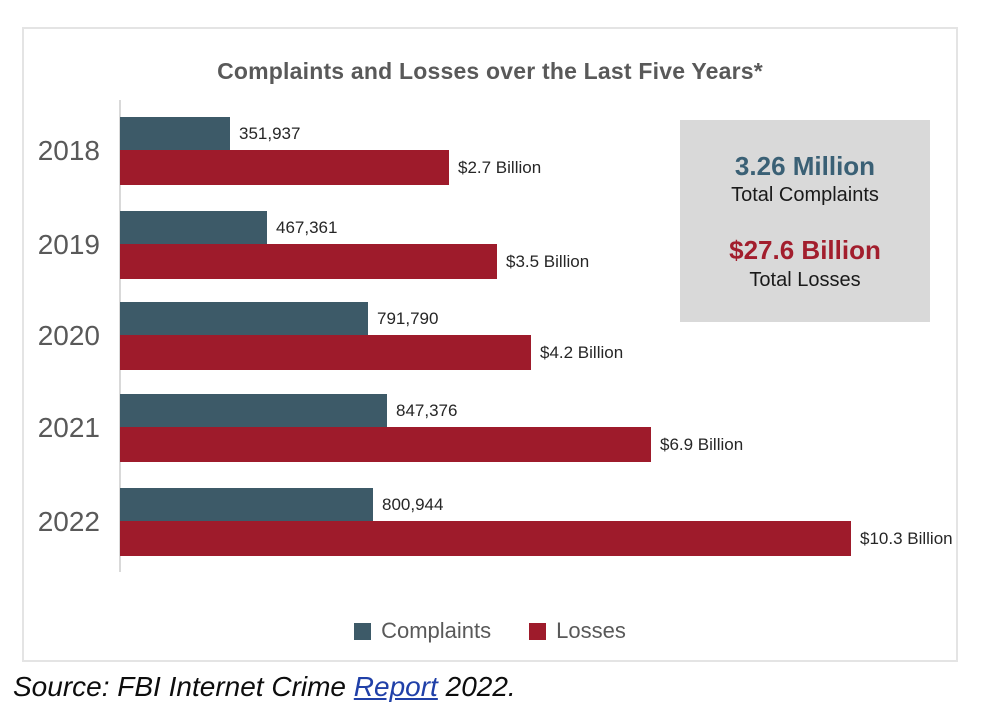 The image size is (1000, 724). What do you see at coordinates (500, 167) in the screenshot?
I see `losses-value-label: $2.7 Billion` at bounding box center [500, 167].